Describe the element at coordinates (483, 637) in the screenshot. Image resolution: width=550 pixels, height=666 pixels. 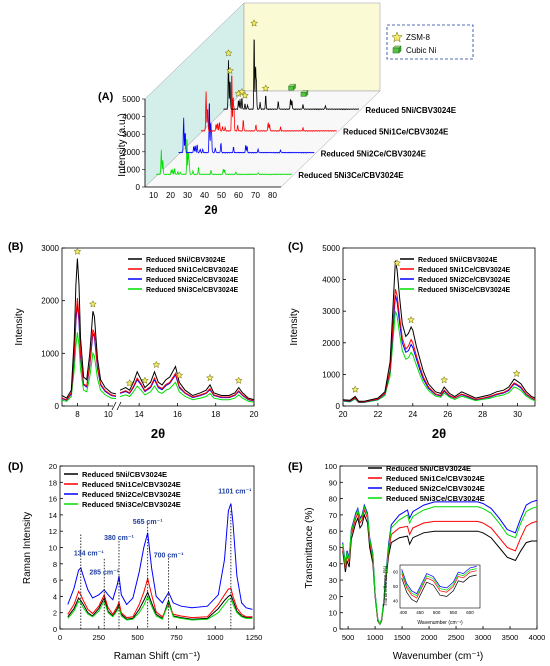
I see `panel-e-xtick-label-5: 3000` at that location.